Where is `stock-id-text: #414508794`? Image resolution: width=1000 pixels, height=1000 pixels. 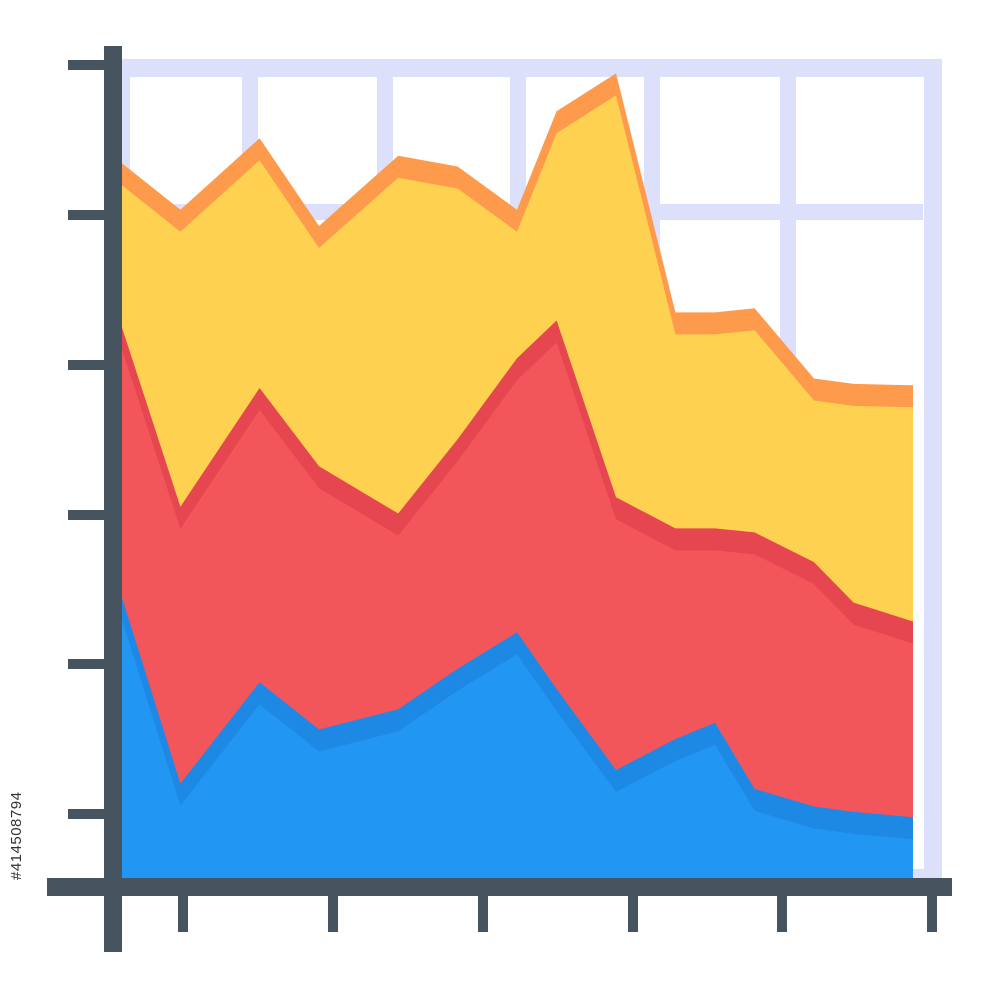 stock-id-text: #414508794 is located at coordinates (16, 835).